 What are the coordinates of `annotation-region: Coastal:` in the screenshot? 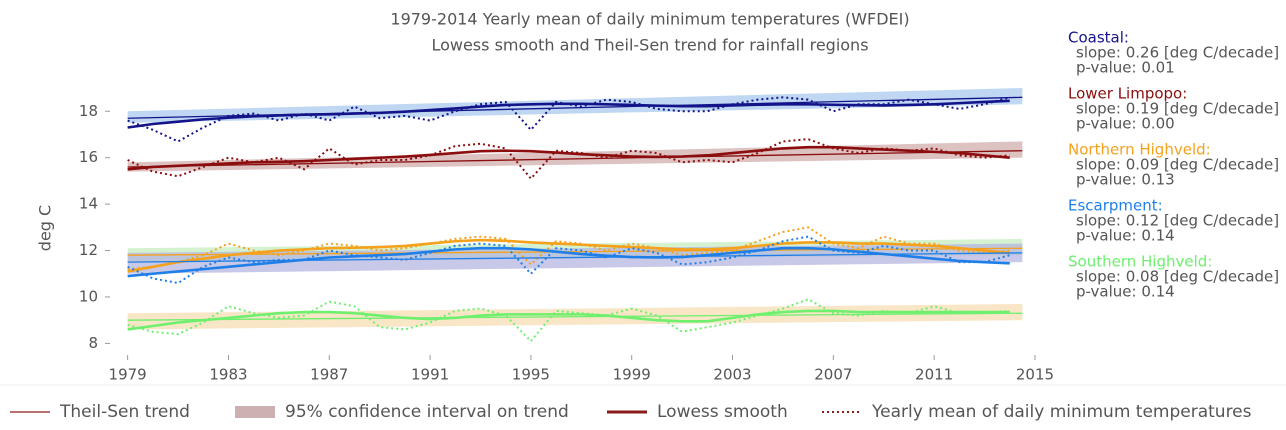 It's located at (1098, 38).